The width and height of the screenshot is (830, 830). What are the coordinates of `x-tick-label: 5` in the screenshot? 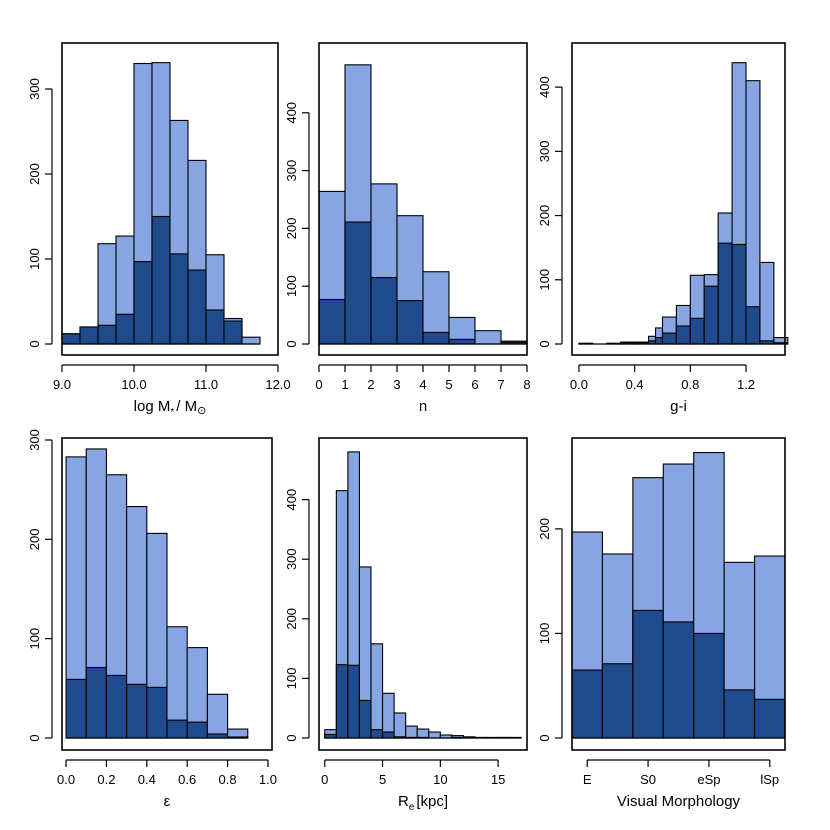 It's located at (382, 779).